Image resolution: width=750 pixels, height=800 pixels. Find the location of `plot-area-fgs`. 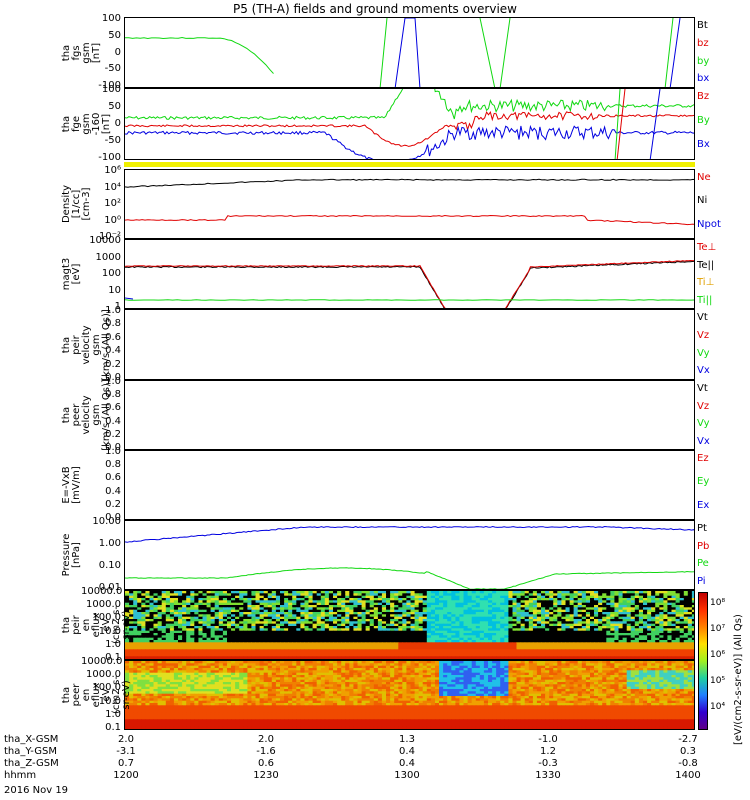

plot-area-fgs is located at coordinates (403, 52).